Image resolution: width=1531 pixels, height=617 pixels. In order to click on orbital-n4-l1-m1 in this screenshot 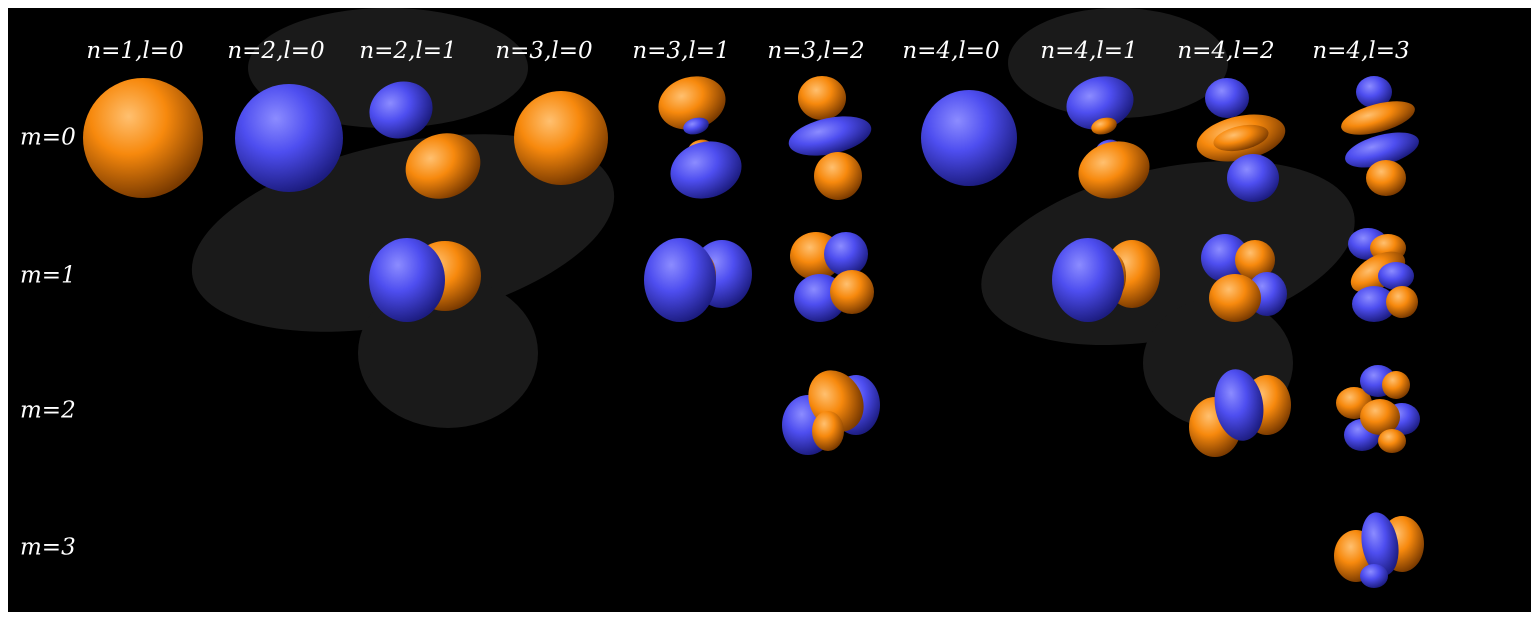, I will do `click(1106, 280)`.